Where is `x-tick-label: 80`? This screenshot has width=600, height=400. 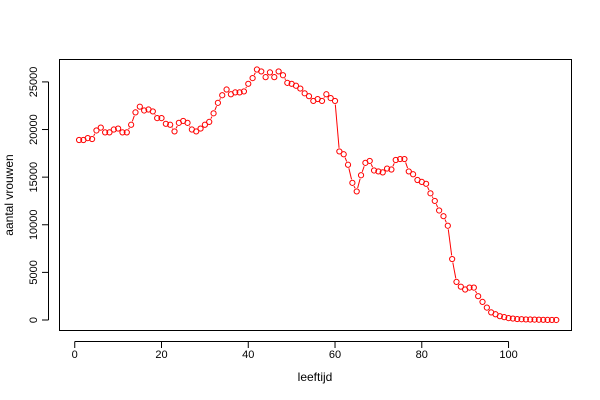 x-tick-label: 80 is located at coordinates (422, 355).